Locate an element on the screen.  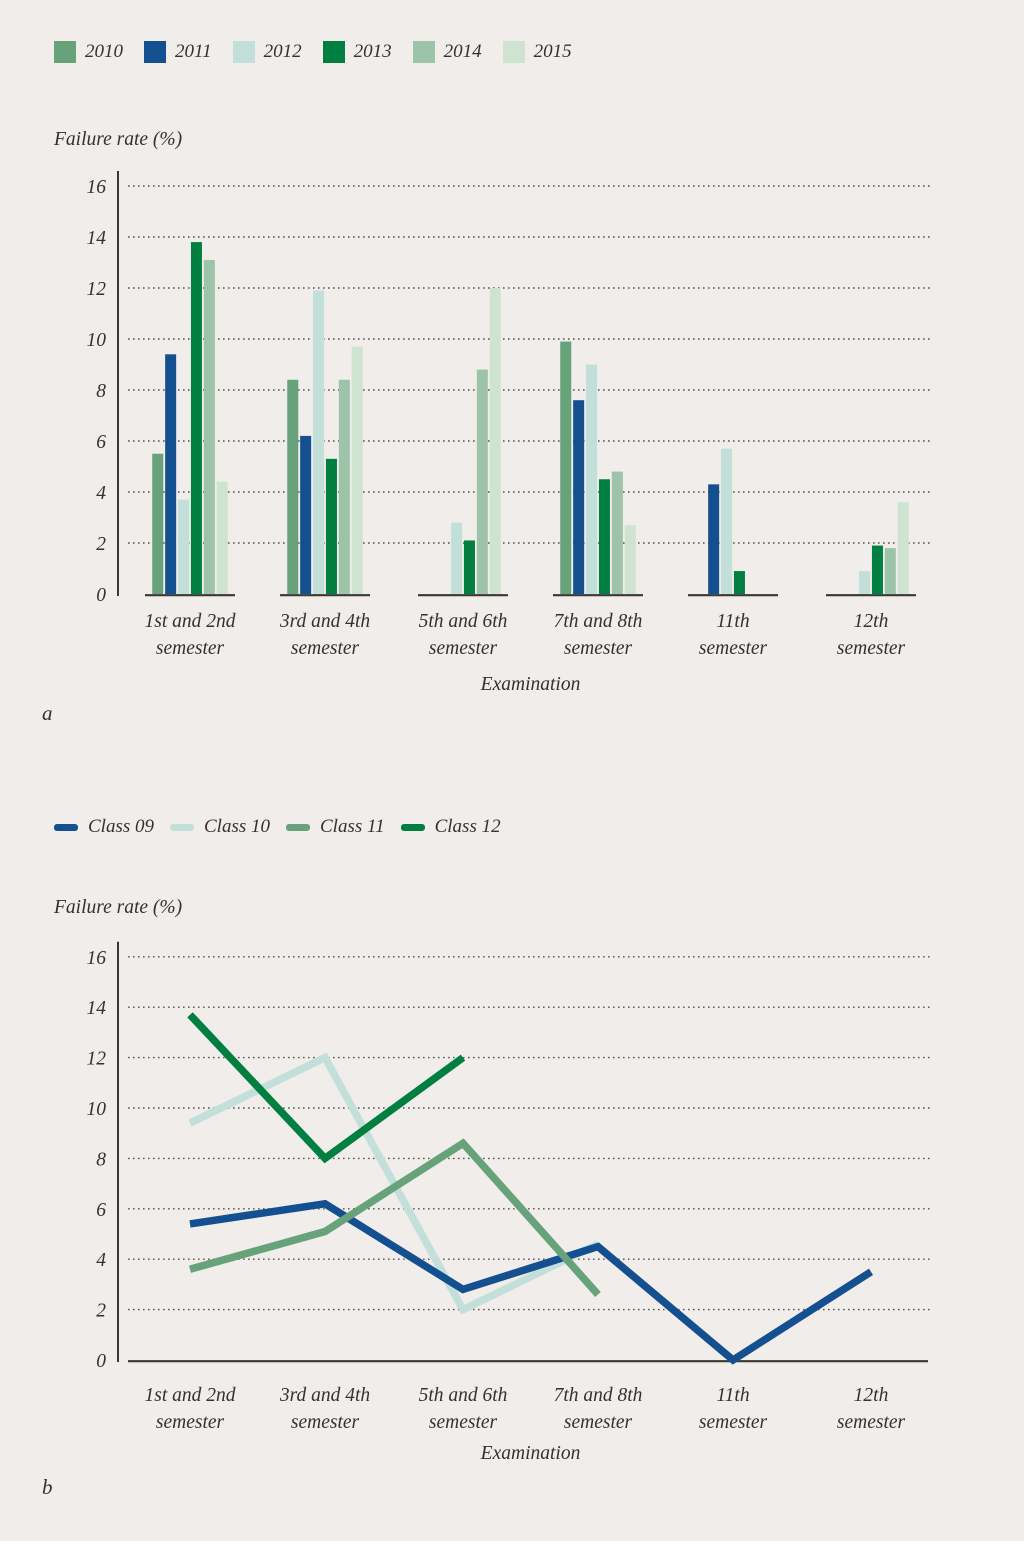
bar-2011-cat2 is located at coordinates (306, 514).